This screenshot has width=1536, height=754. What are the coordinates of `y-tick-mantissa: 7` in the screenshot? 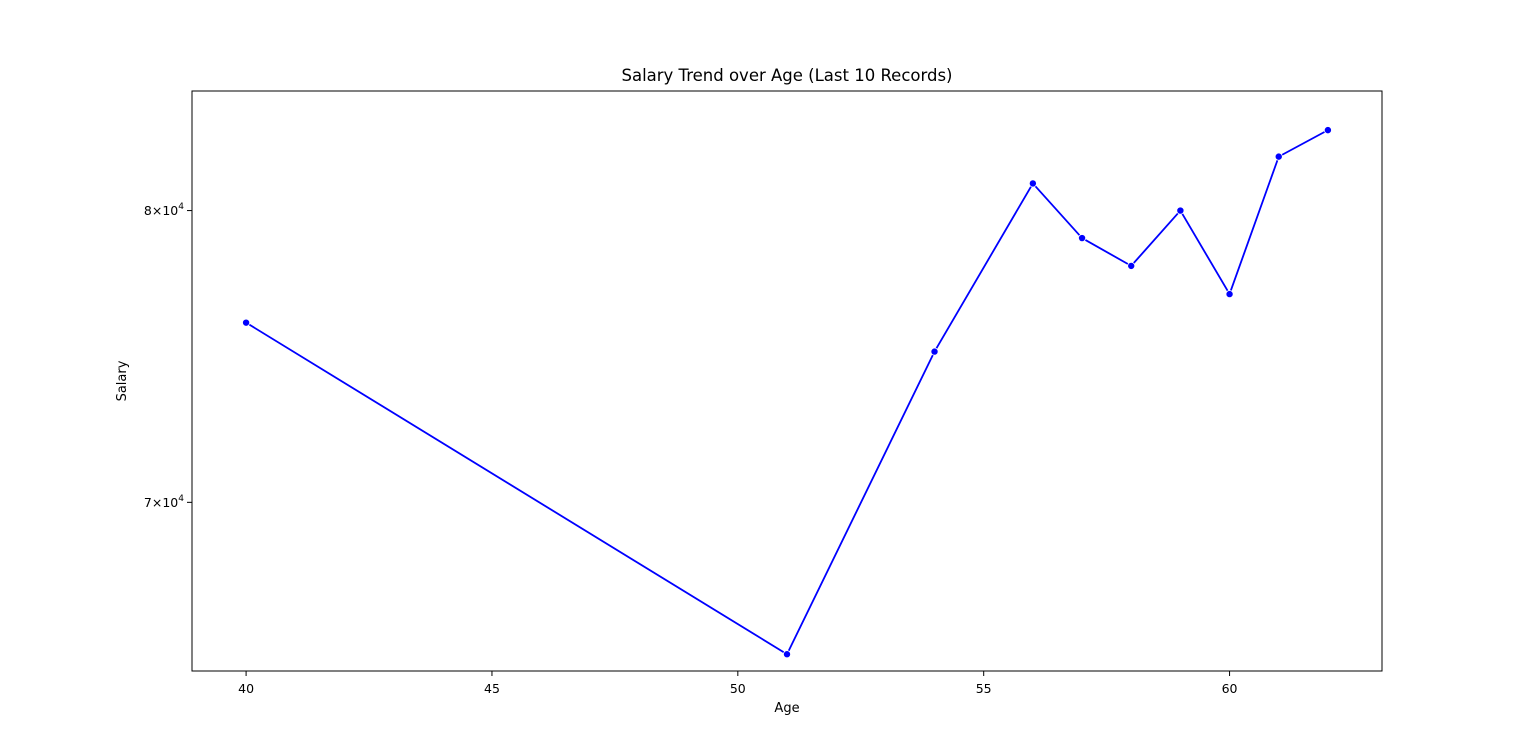 It's located at (148, 502).